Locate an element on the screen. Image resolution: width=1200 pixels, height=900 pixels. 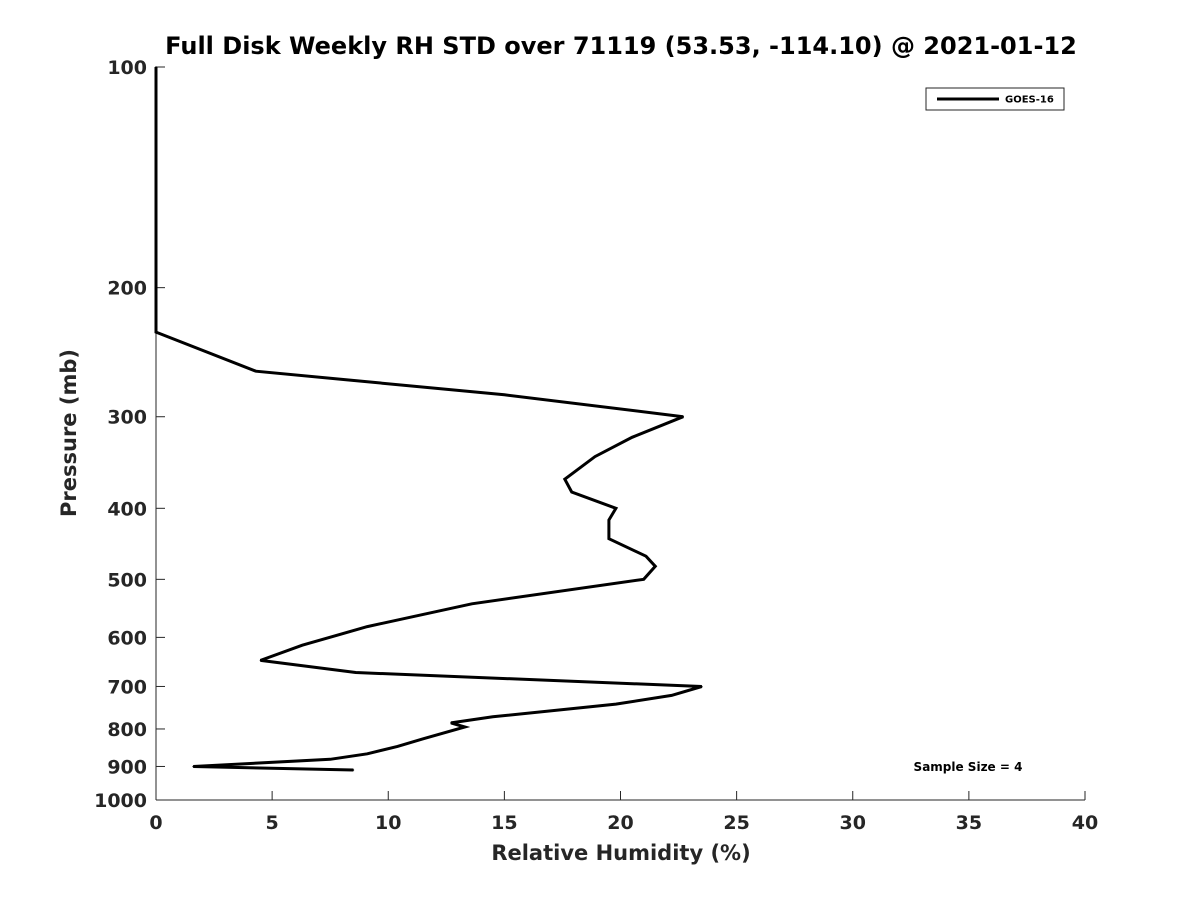
sample-size-annotation: Sample Size = 4 is located at coordinates (968, 767).